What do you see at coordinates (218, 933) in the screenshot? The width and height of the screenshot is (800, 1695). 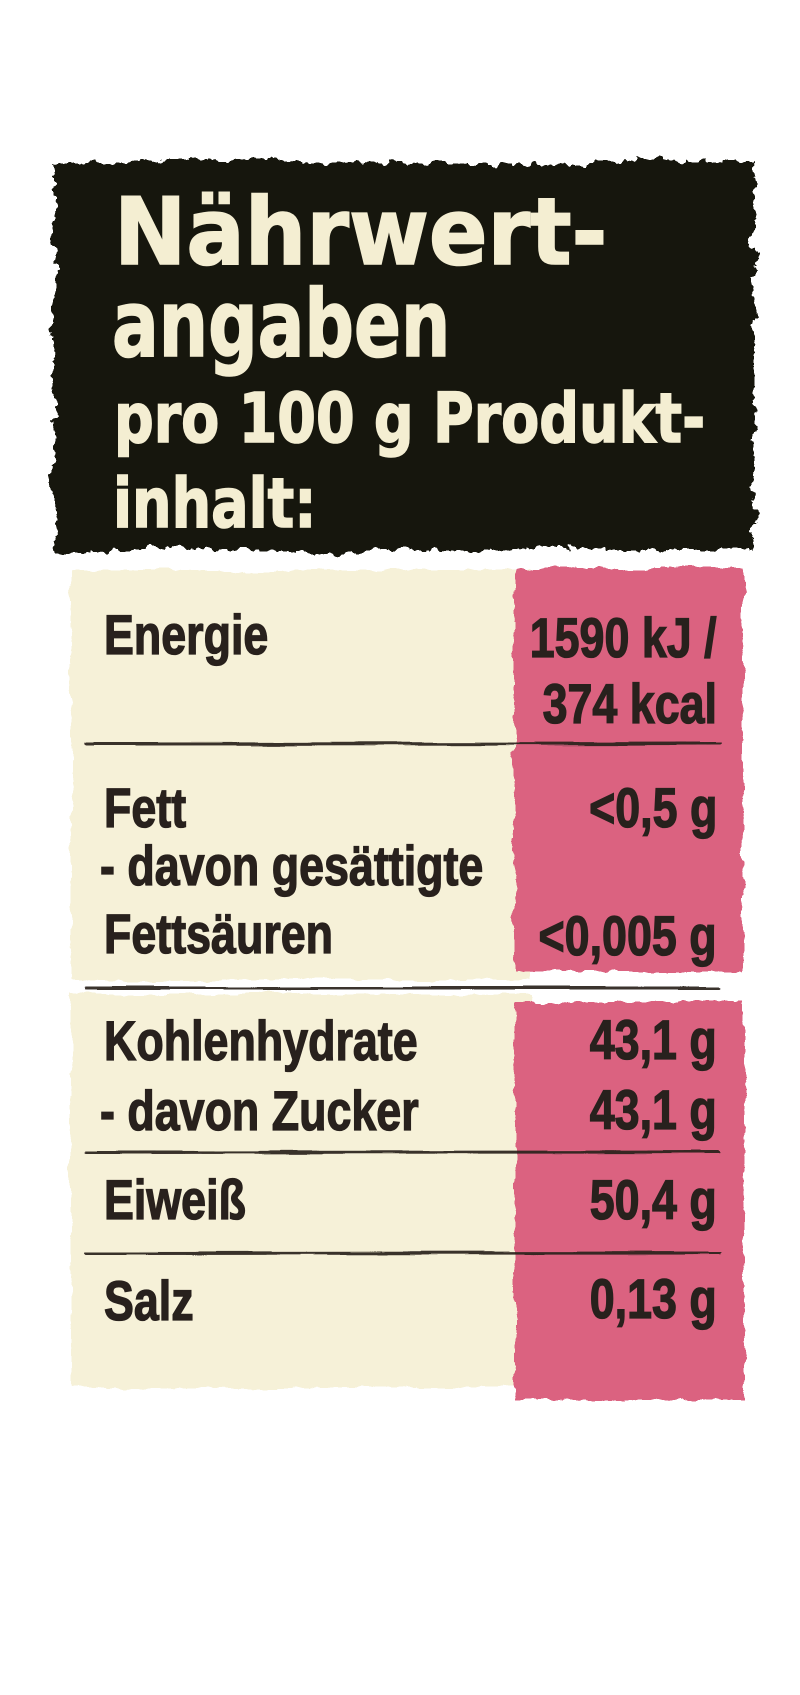 I see `row-label-fettsaeuren: Fettsäuren` at bounding box center [218, 933].